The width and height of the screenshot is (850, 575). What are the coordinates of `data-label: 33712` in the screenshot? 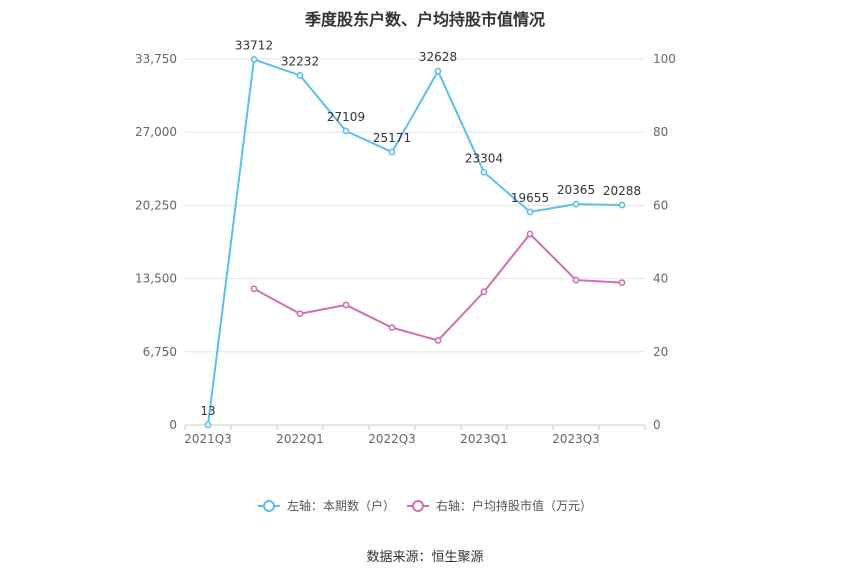 It's located at (254, 45).